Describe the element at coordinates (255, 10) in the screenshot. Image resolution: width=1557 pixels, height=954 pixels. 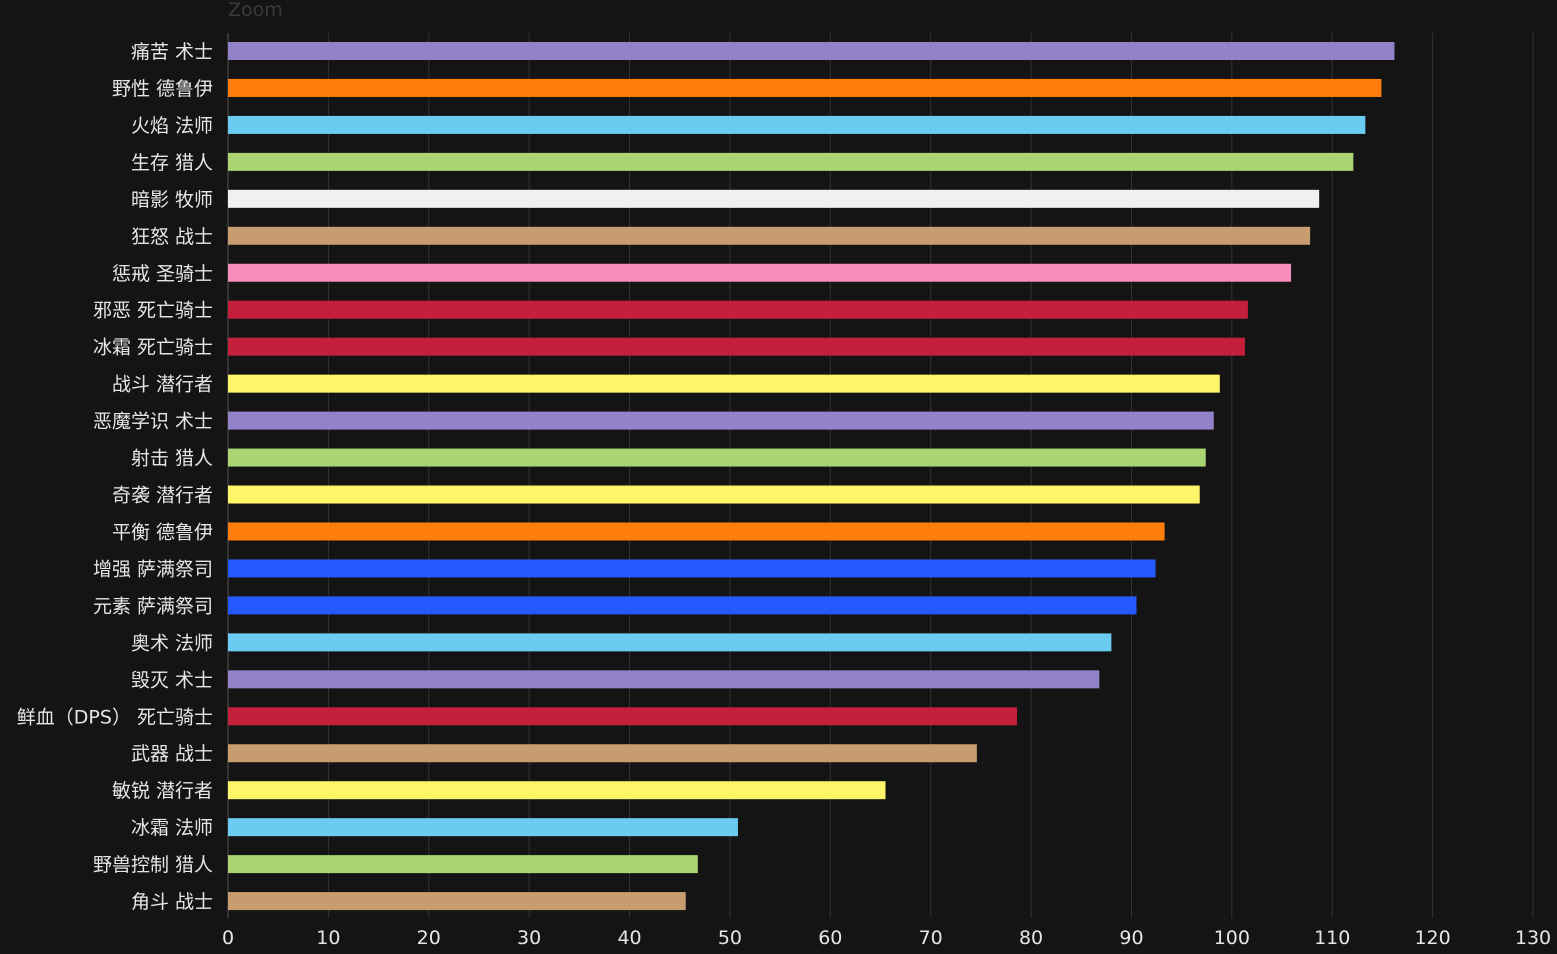
I see `zoom-label: Zoom` at that location.